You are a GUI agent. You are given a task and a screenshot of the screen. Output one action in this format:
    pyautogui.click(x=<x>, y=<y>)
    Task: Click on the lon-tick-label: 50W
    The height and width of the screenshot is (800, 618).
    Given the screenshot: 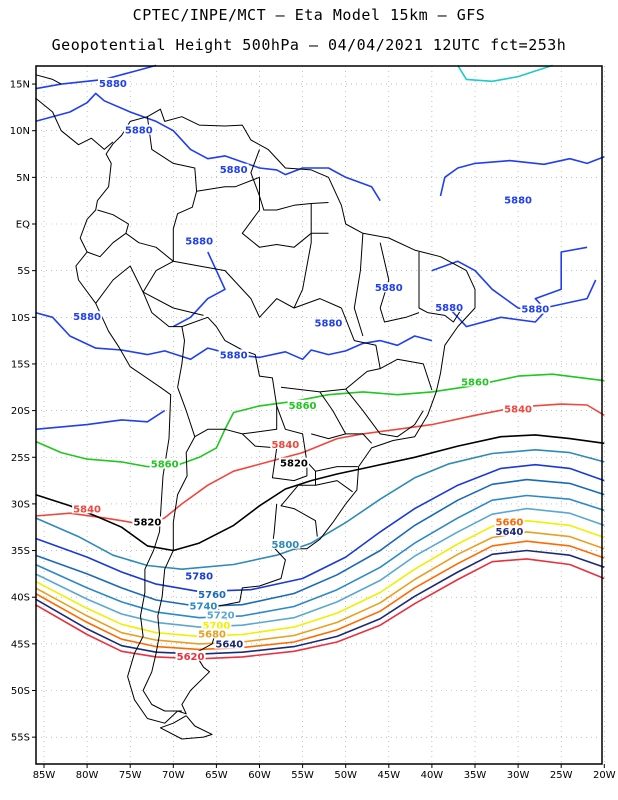 What is the action you would take?
    pyautogui.click(x=345, y=775)
    